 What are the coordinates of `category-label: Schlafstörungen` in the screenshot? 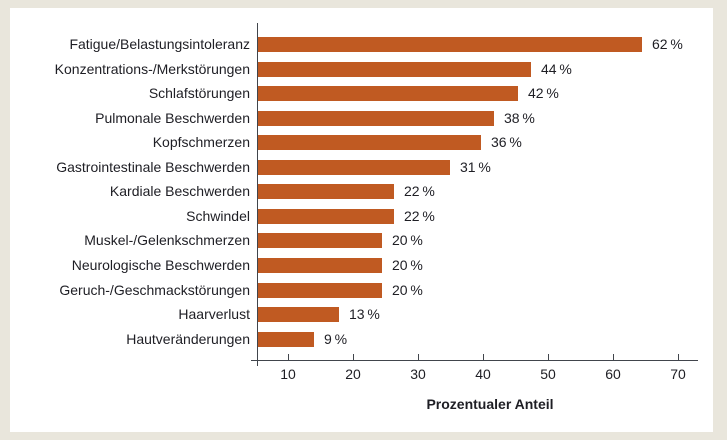 It's located at (199, 93).